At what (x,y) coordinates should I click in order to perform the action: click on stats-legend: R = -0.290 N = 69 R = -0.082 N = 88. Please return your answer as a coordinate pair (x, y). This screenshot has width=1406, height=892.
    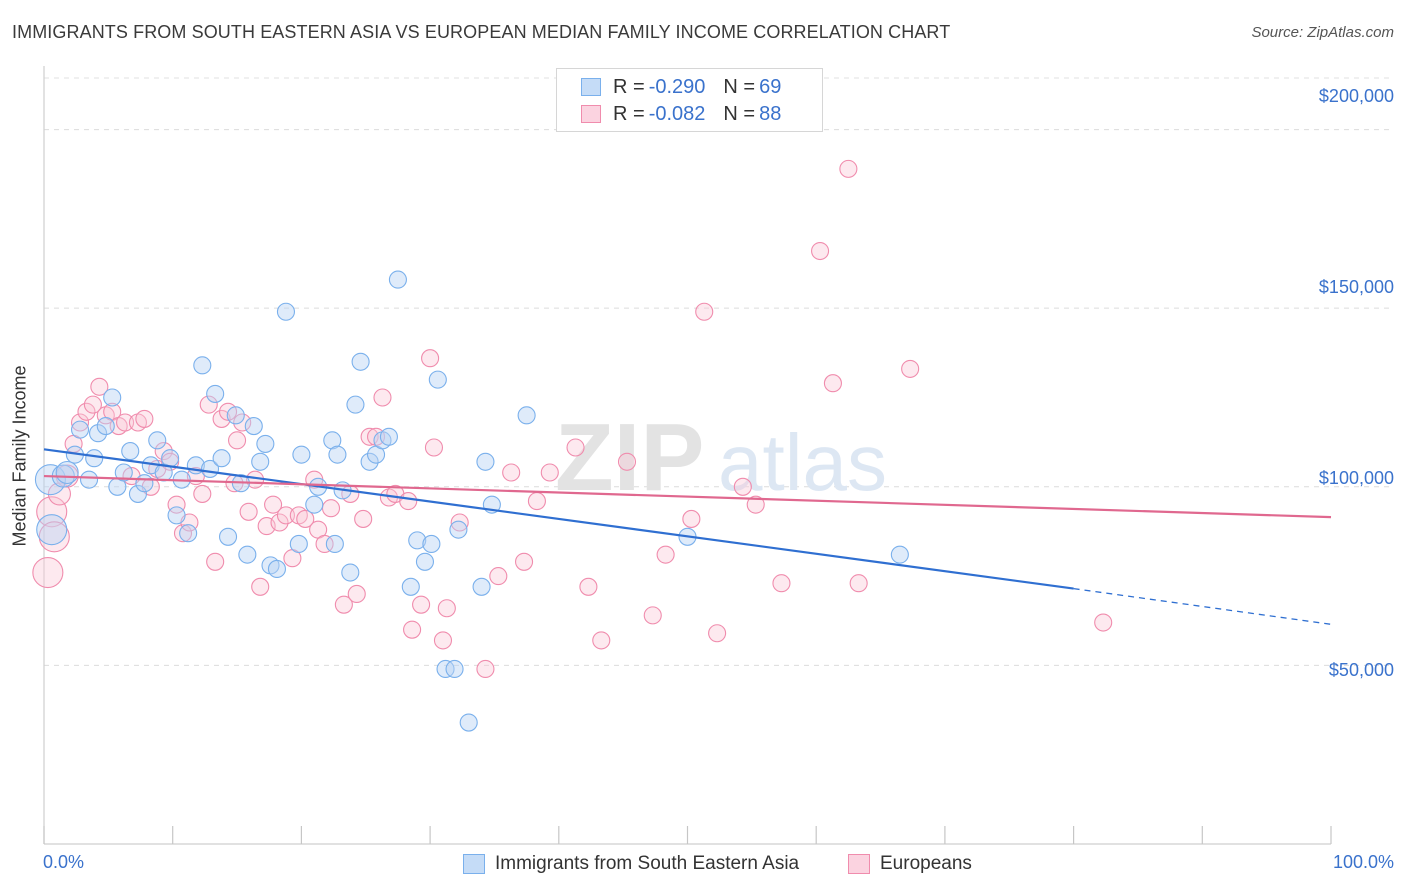
    Looking at the image, I should click on (689, 100).